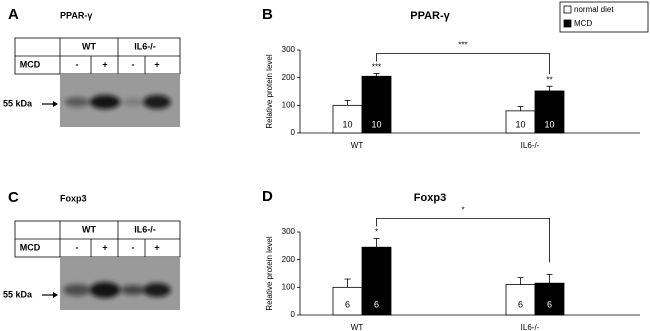 The image size is (650, 331). What do you see at coordinates (376, 231) in the screenshot?
I see `significance: *` at bounding box center [376, 231].